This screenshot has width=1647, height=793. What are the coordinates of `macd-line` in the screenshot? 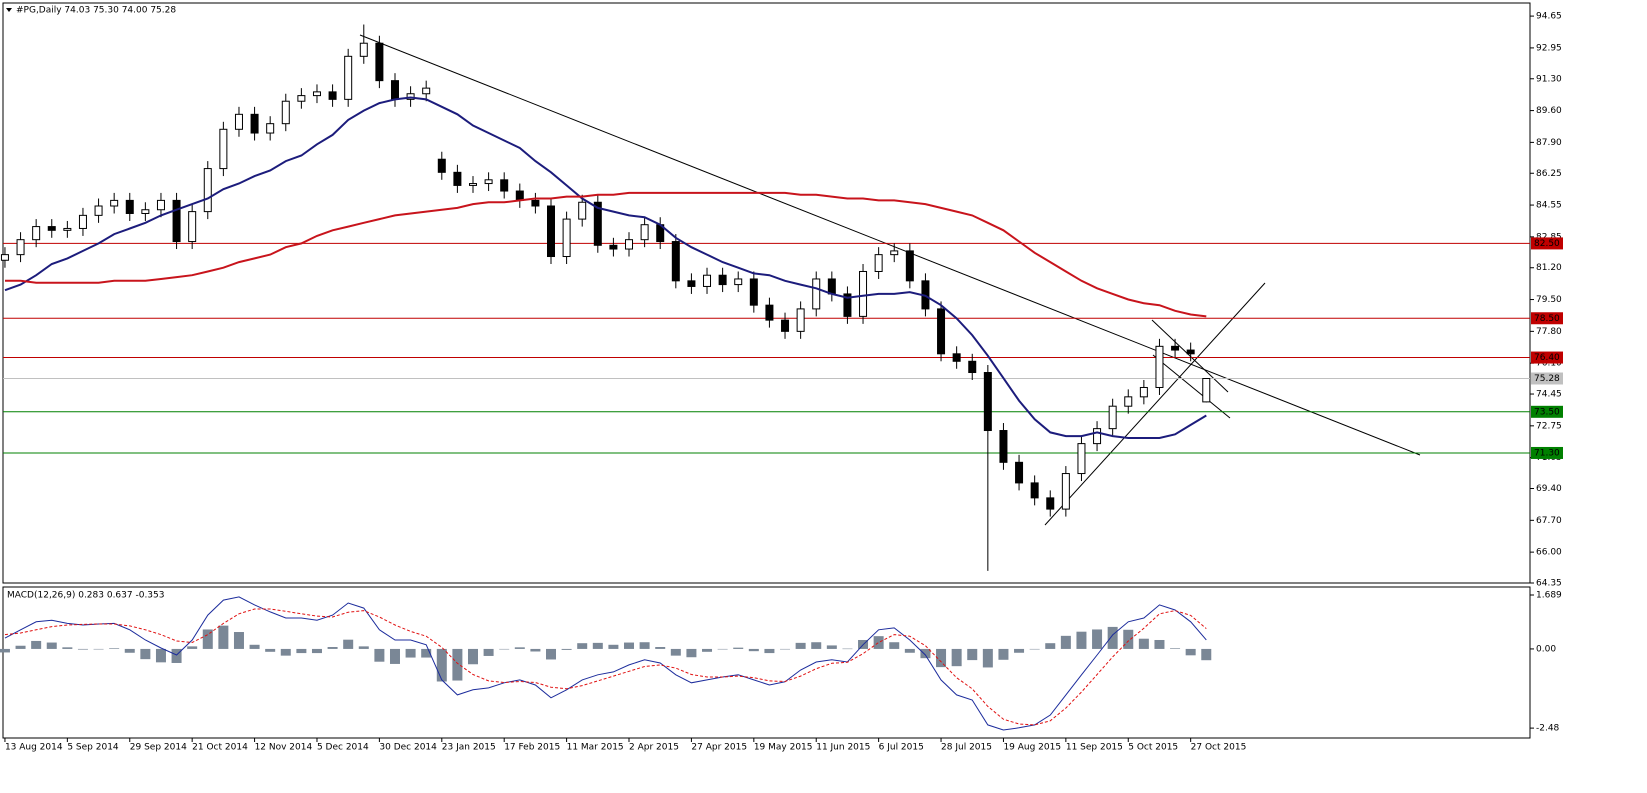 It's located at (605, 667).